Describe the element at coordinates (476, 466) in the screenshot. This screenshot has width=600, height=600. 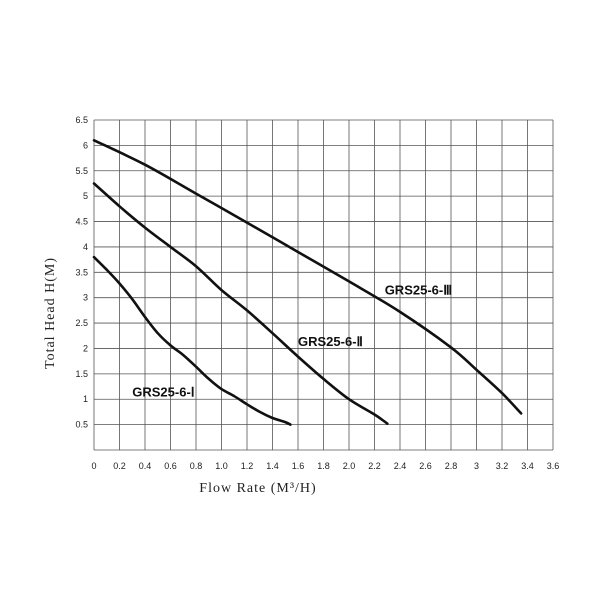
I see `x-tick-label: 3` at that location.